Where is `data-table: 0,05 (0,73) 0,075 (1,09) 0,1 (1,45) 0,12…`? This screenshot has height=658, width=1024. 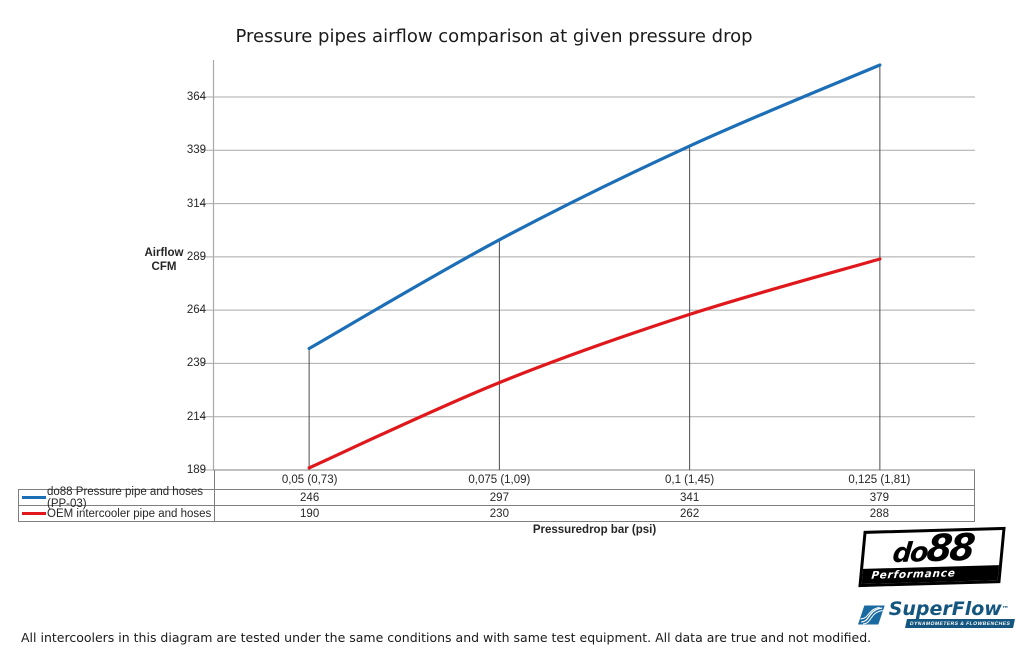
data-table: 0,05 (0,73) 0,075 (1,09) 0,1 (1,45) 0,12… is located at coordinates (496, 496).